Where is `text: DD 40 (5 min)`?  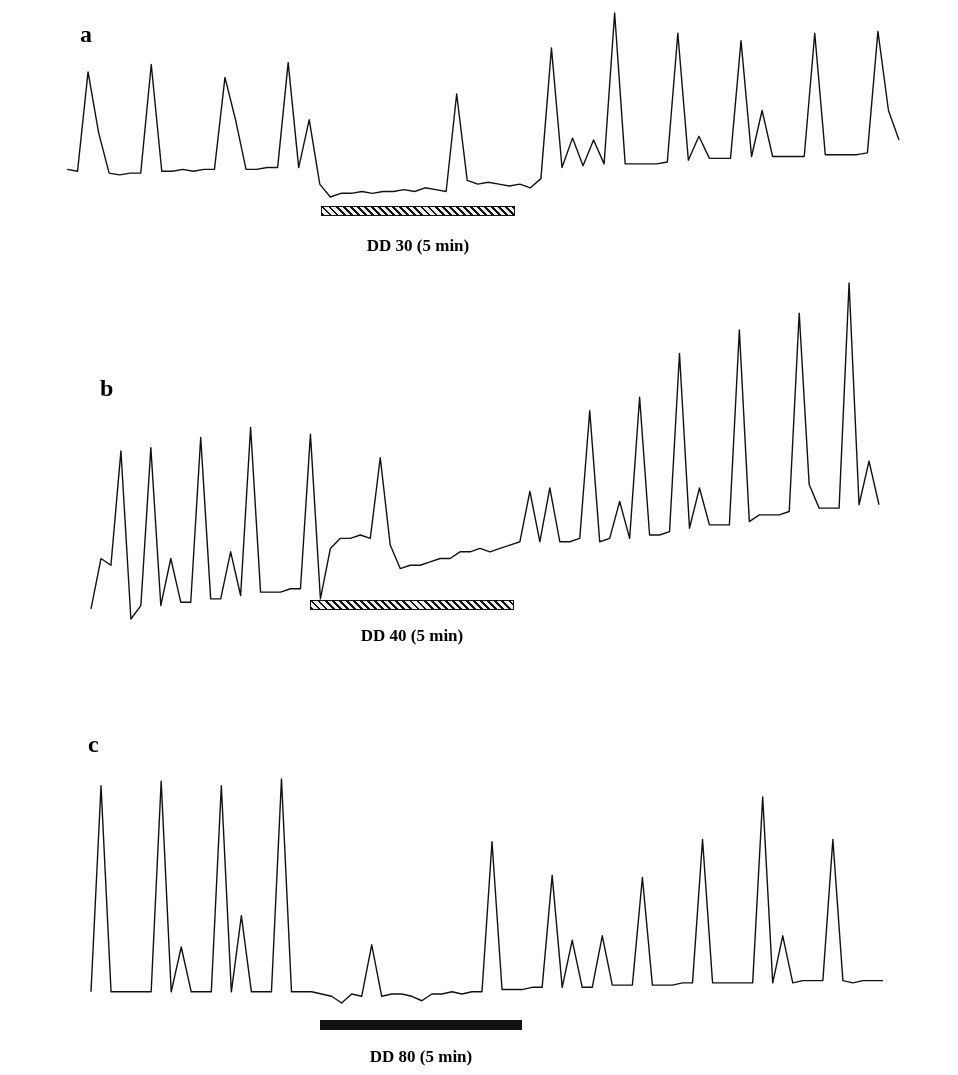
text: DD 40 (5 min) is located at coordinates (412, 636).